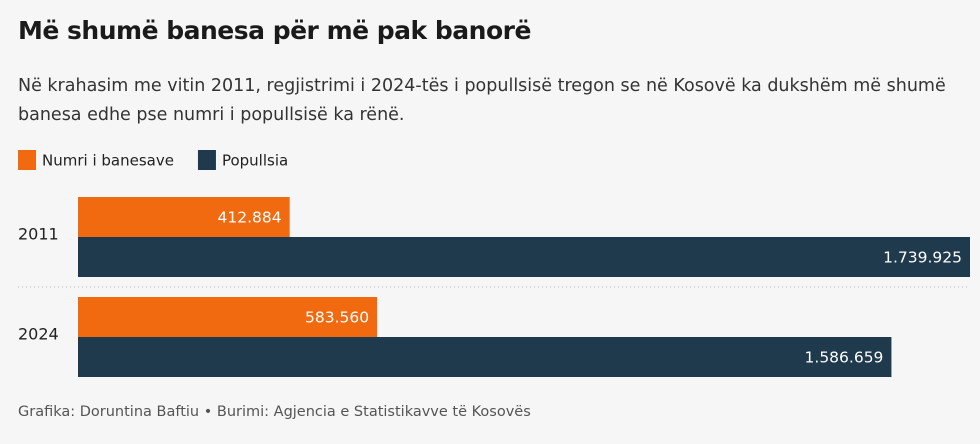  What do you see at coordinates (250, 218) in the screenshot?
I see `value-label: 412.884` at bounding box center [250, 218].